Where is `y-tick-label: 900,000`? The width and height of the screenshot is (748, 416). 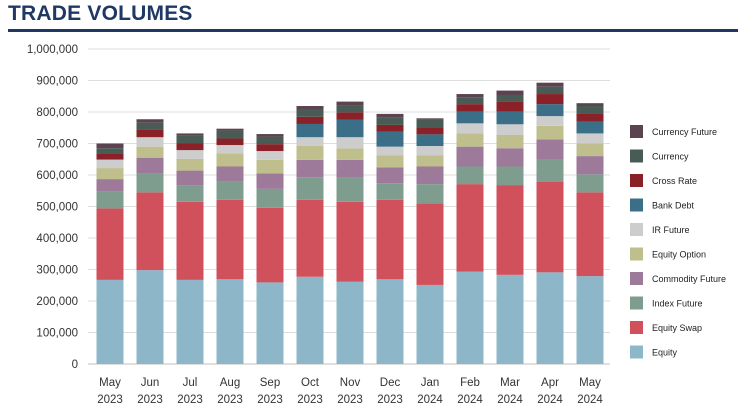
y-tick-label: 900,000 is located at coordinates (57, 82).